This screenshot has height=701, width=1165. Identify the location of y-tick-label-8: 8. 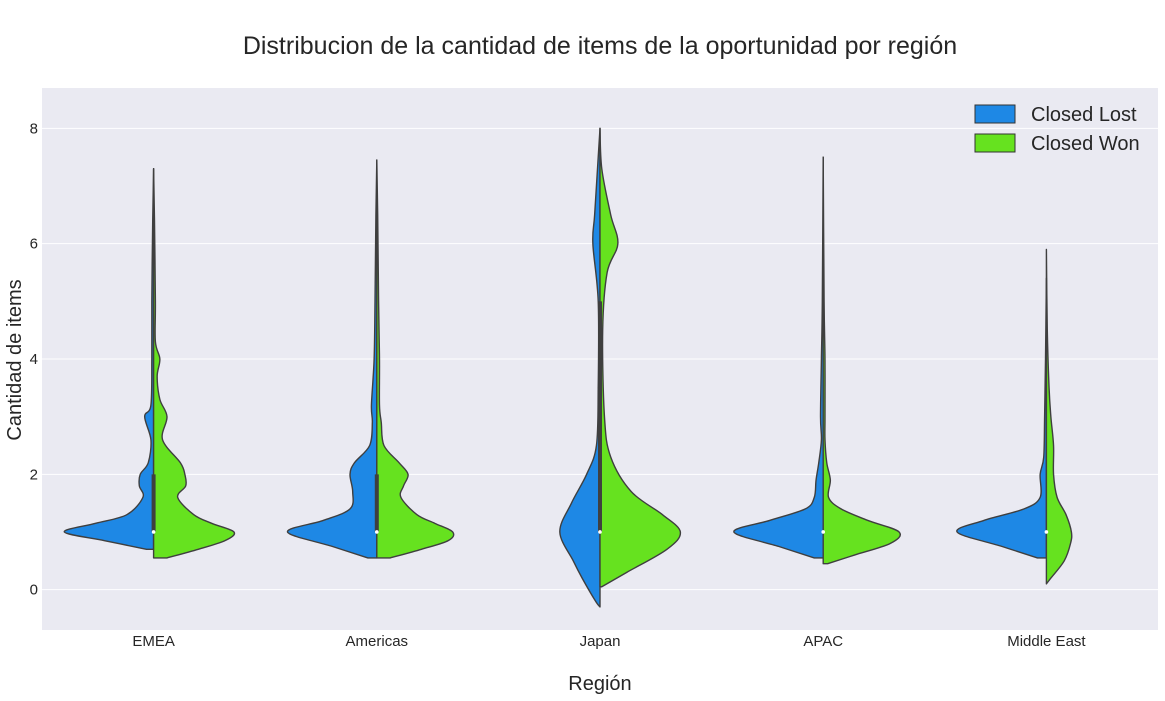
(34, 128).